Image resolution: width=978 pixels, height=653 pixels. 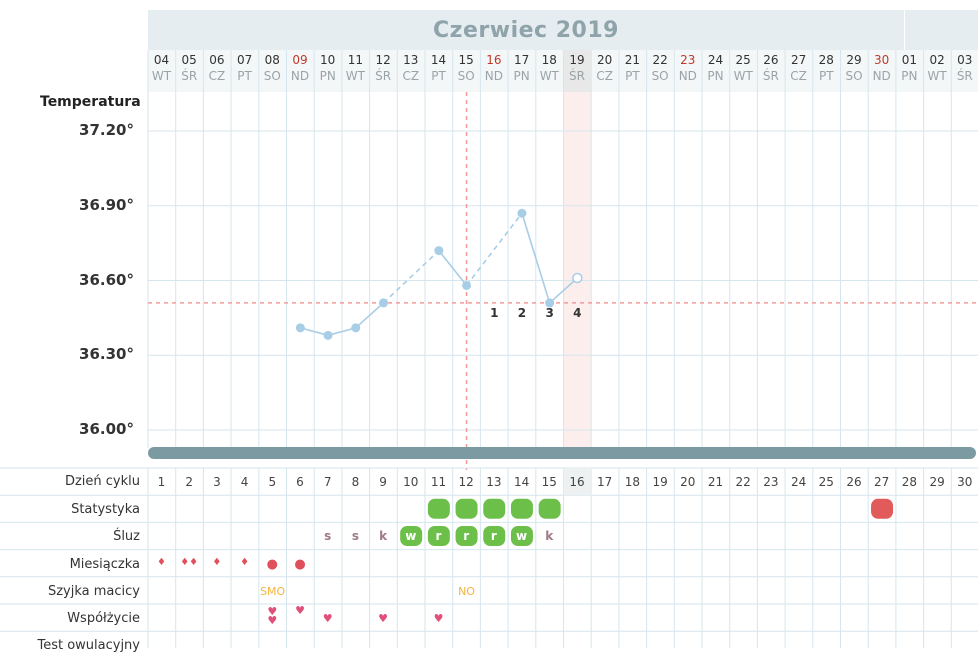 I want to click on day-header-cell: 07 PT, so click(x=244, y=71).